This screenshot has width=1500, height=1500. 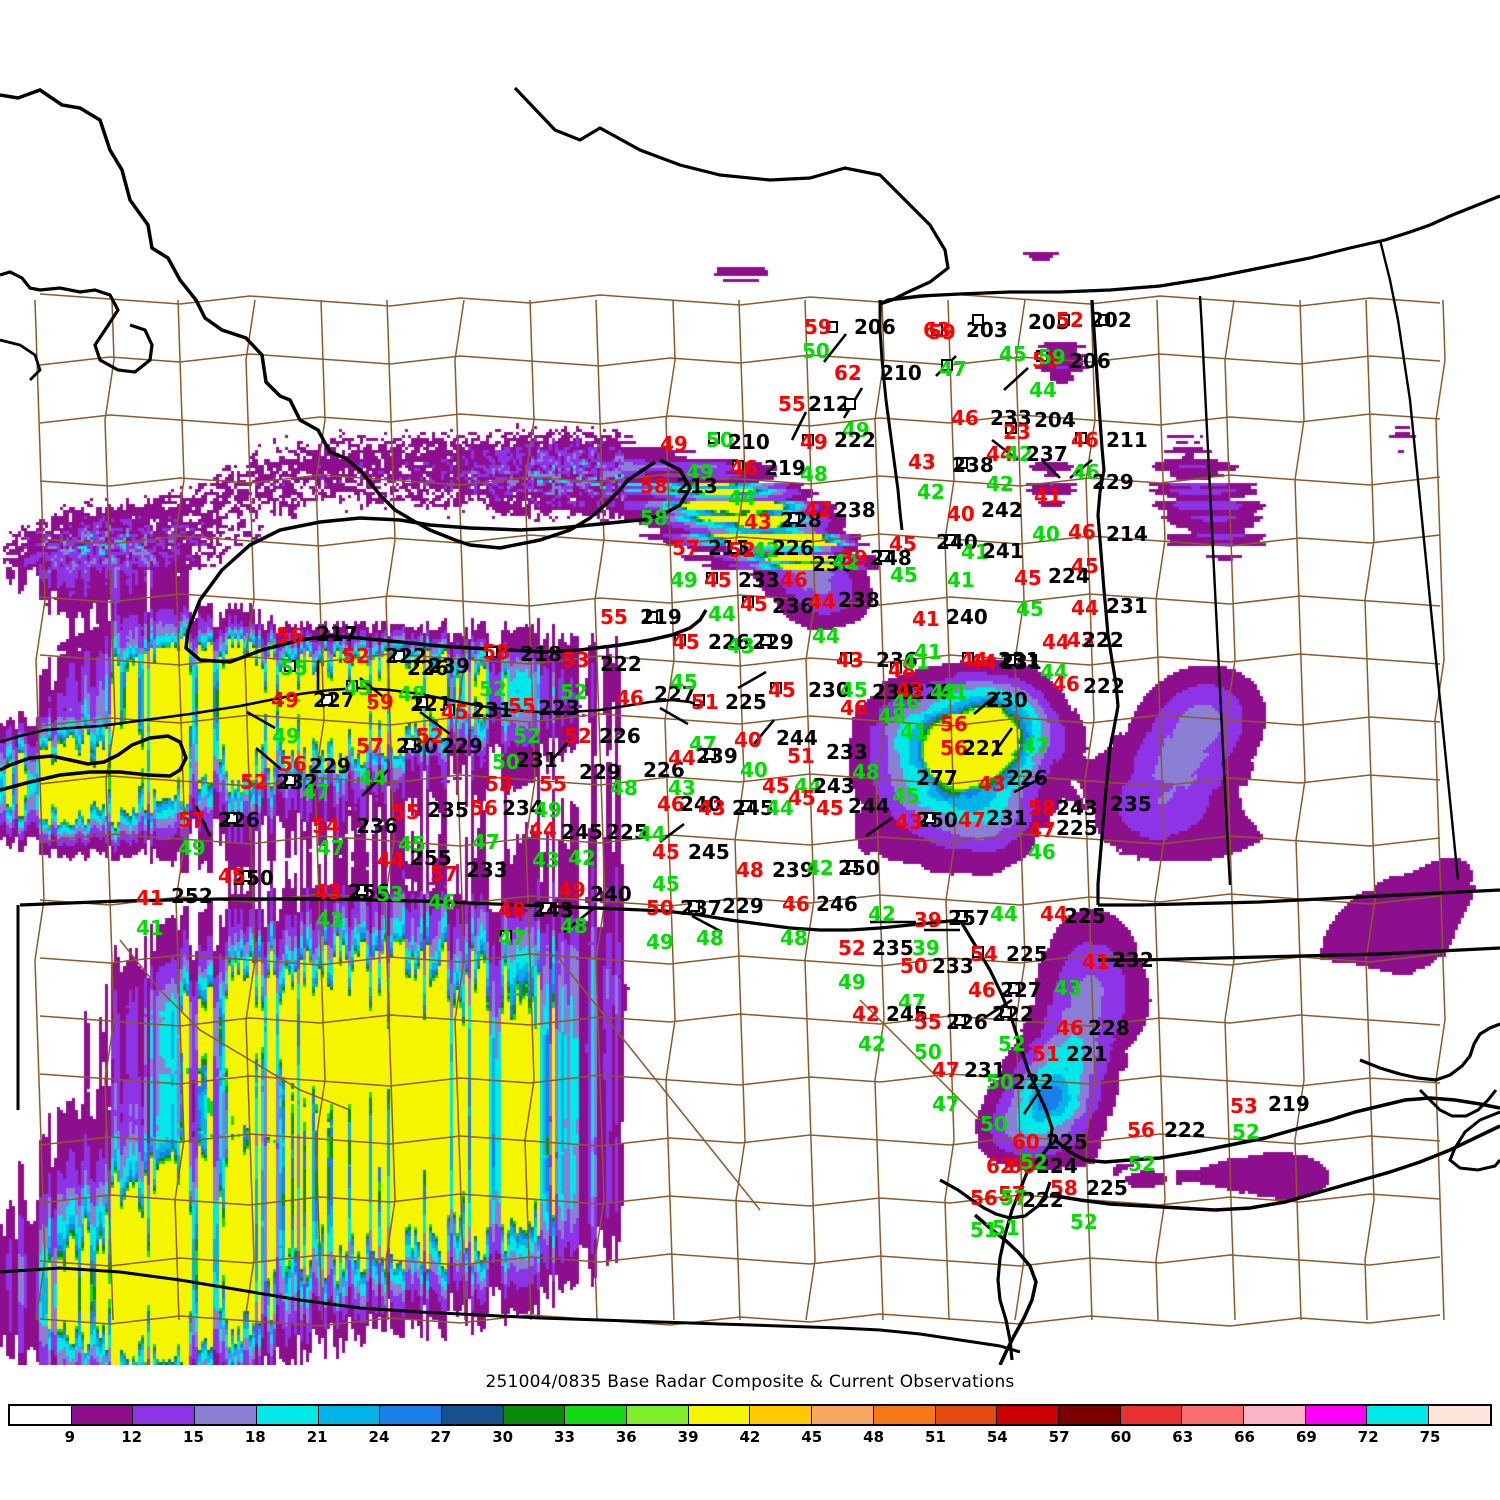 I want to click on colorbar-tick-label: 15, so click(x=193, y=1437).